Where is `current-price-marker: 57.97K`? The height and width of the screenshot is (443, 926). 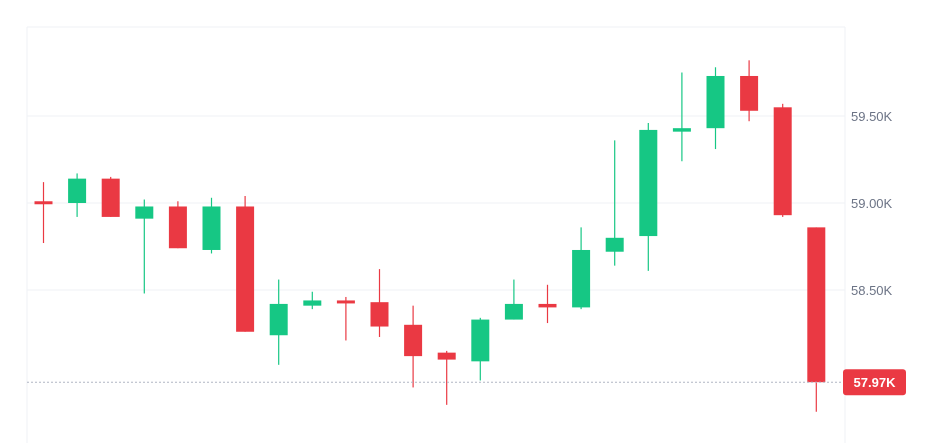 current-price-marker: 57.97K is located at coordinates (466, 382).